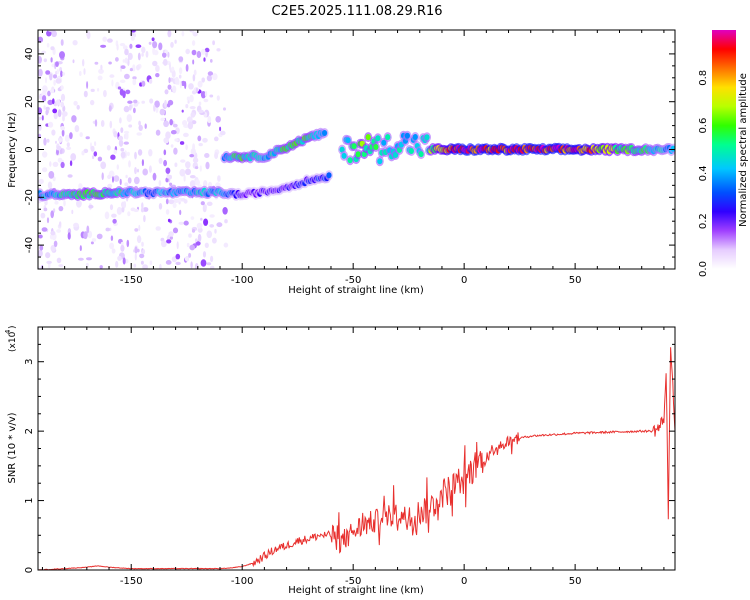 The height and width of the screenshot is (600, 750). What do you see at coordinates (242, 581) in the screenshot?
I see `x-tick-label: -100` at bounding box center [242, 581].